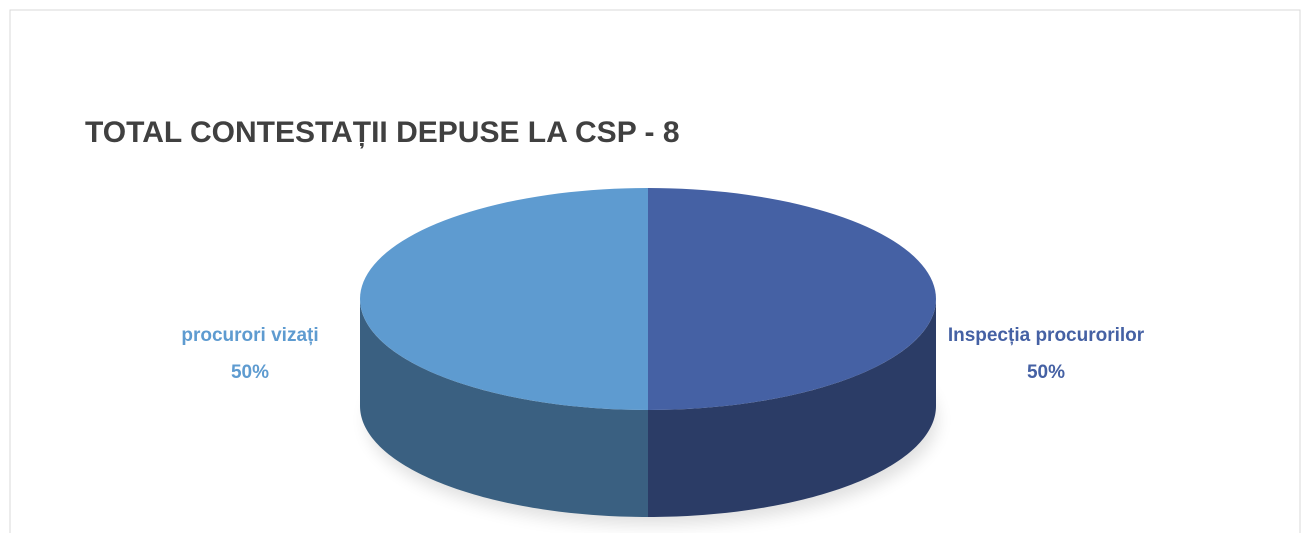  What do you see at coordinates (249, 335) in the screenshot?
I see `data-label-category: procurori vizați` at bounding box center [249, 335].